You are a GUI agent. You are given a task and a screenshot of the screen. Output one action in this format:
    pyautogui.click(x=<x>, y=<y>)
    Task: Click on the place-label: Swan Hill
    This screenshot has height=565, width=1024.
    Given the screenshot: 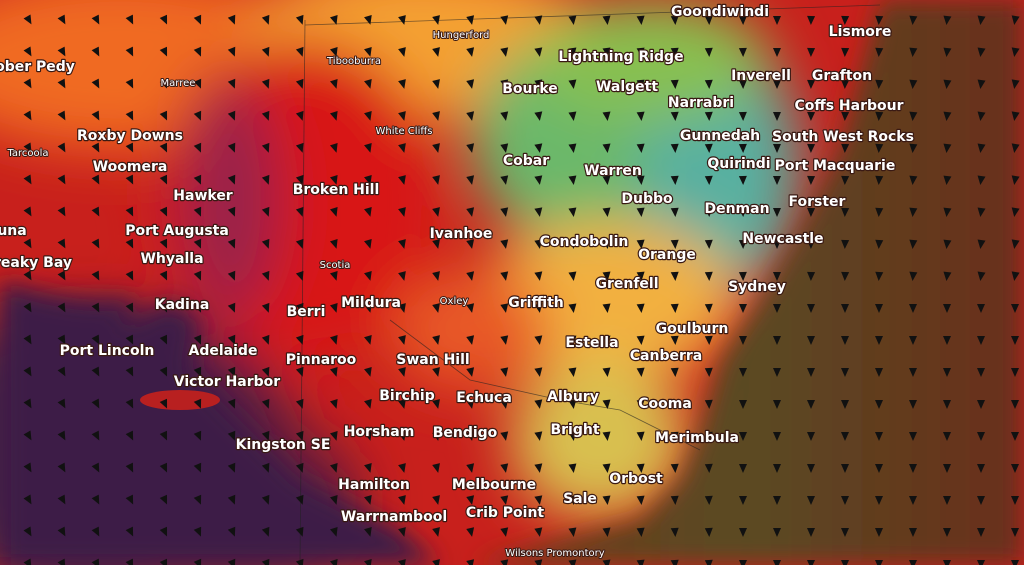 What is the action you would take?
    pyautogui.click(x=432, y=360)
    